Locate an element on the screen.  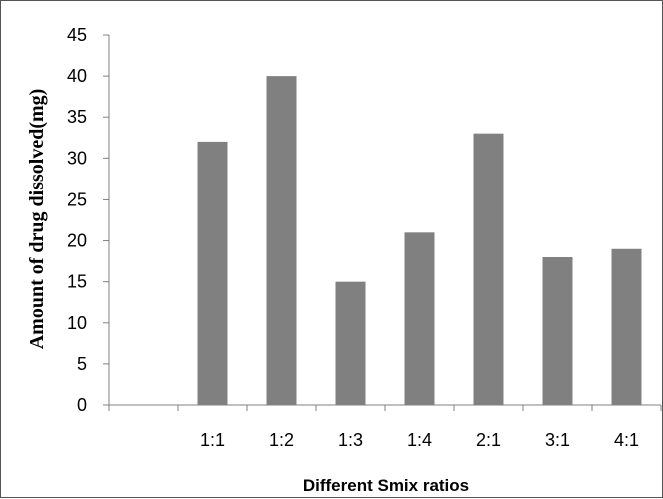
x-tick-label: 4:1 is located at coordinates (626, 440).